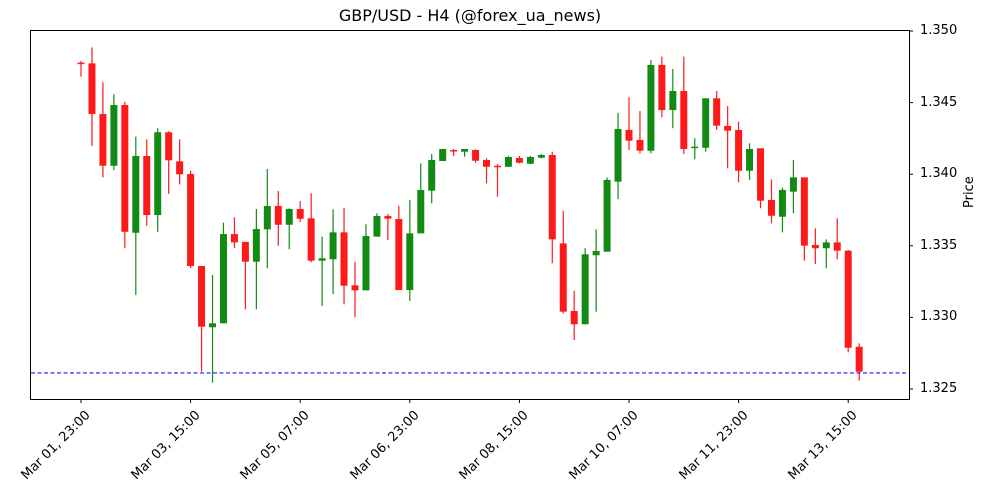 This screenshot has height=500, width=1000. What do you see at coordinates (939, 174) in the screenshot?
I see `y-tick-label: 1.340` at bounding box center [939, 174].